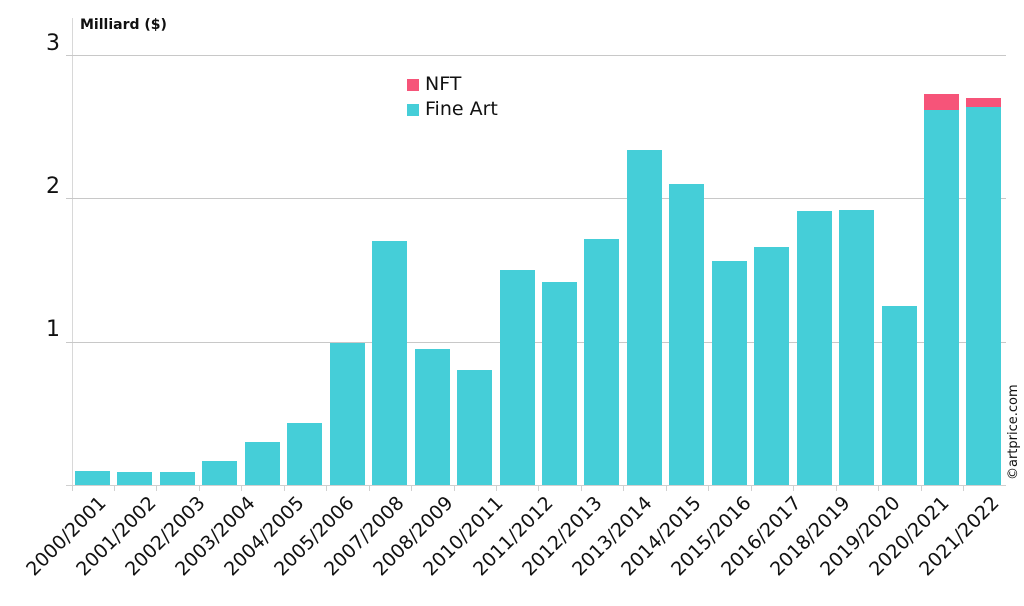 Image resolution: width=1024 pixels, height=606 pixels. I want to click on legend-item-fine-art: Fine Art, so click(452, 109).